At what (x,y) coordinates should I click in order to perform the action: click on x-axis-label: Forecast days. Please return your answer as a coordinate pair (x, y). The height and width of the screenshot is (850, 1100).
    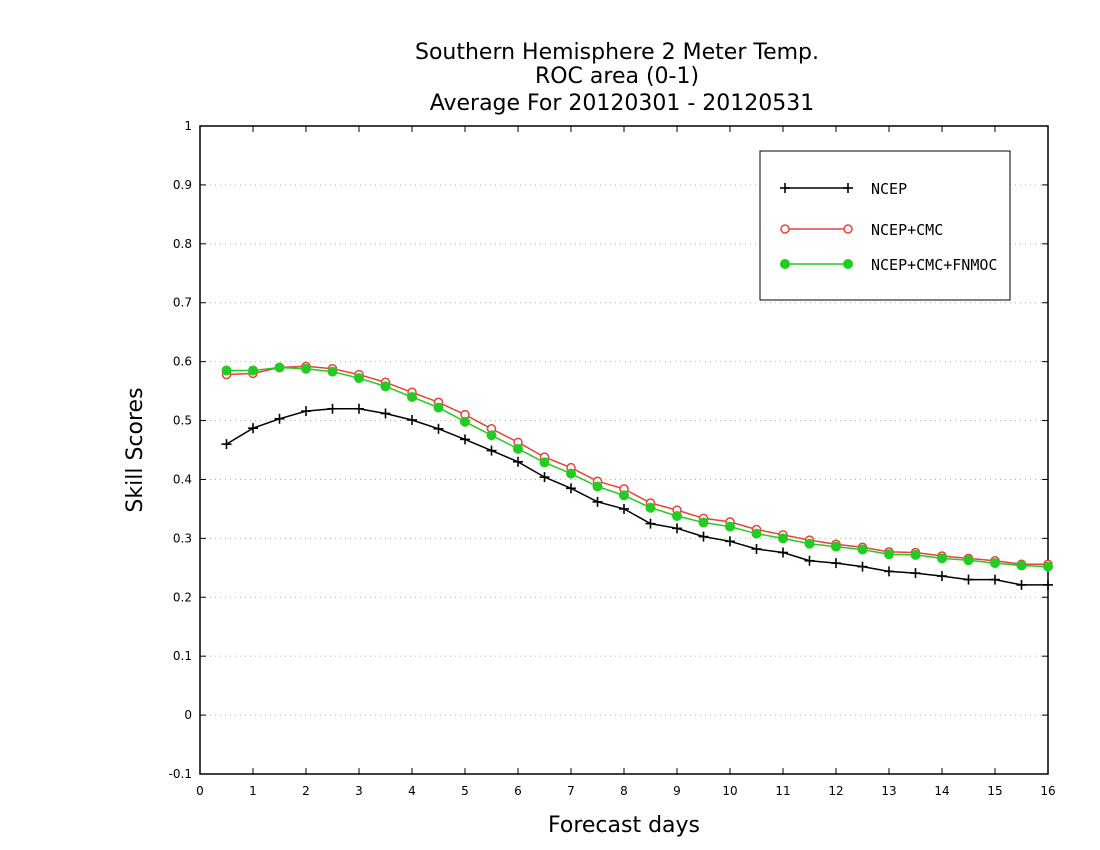
    Looking at the image, I should click on (624, 825).